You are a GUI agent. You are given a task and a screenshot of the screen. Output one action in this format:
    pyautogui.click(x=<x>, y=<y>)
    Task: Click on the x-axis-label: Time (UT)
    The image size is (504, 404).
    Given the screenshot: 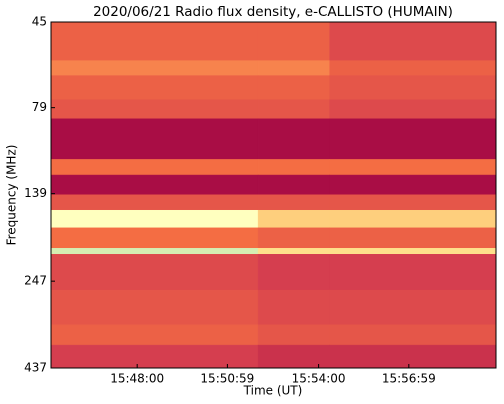 What is the action you would take?
    pyautogui.click(x=273, y=391)
    